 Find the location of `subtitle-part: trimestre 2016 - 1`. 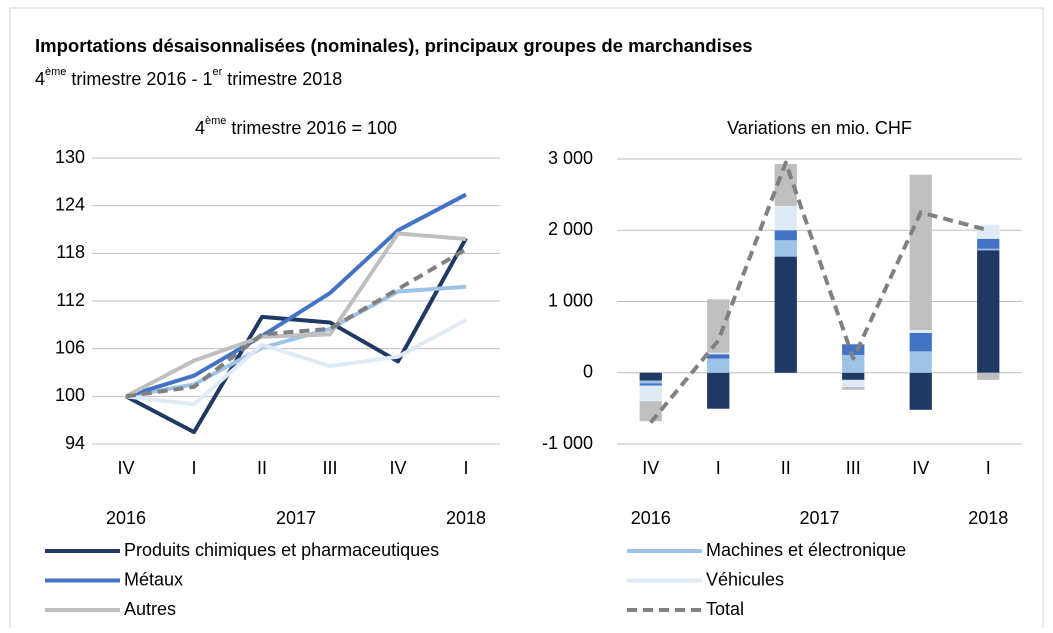

subtitle-part: trimestre 2016 - 1 is located at coordinates (139, 79).